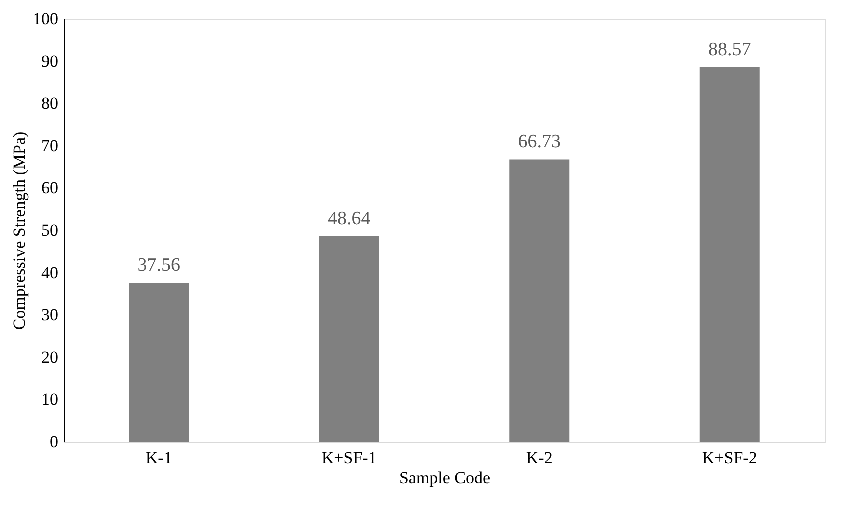  Describe the element at coordinates (50, 230) in the screenshot. I see `y-tick-label: 50` at that location.